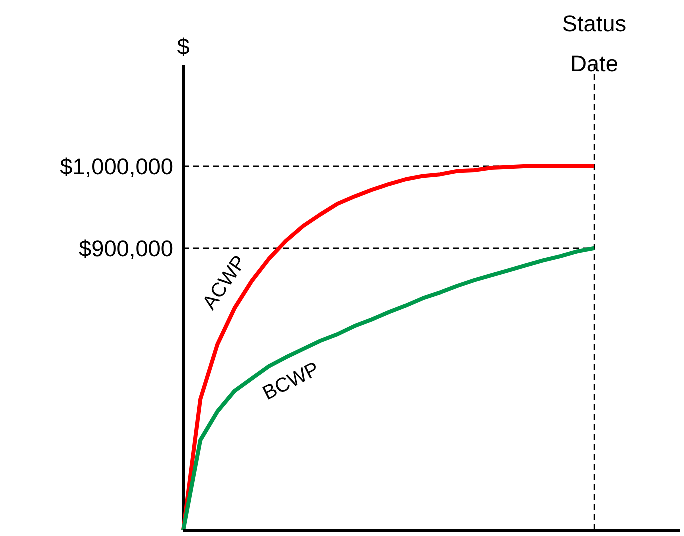  I want to click on y-axis-title: $, so click(183, 47).